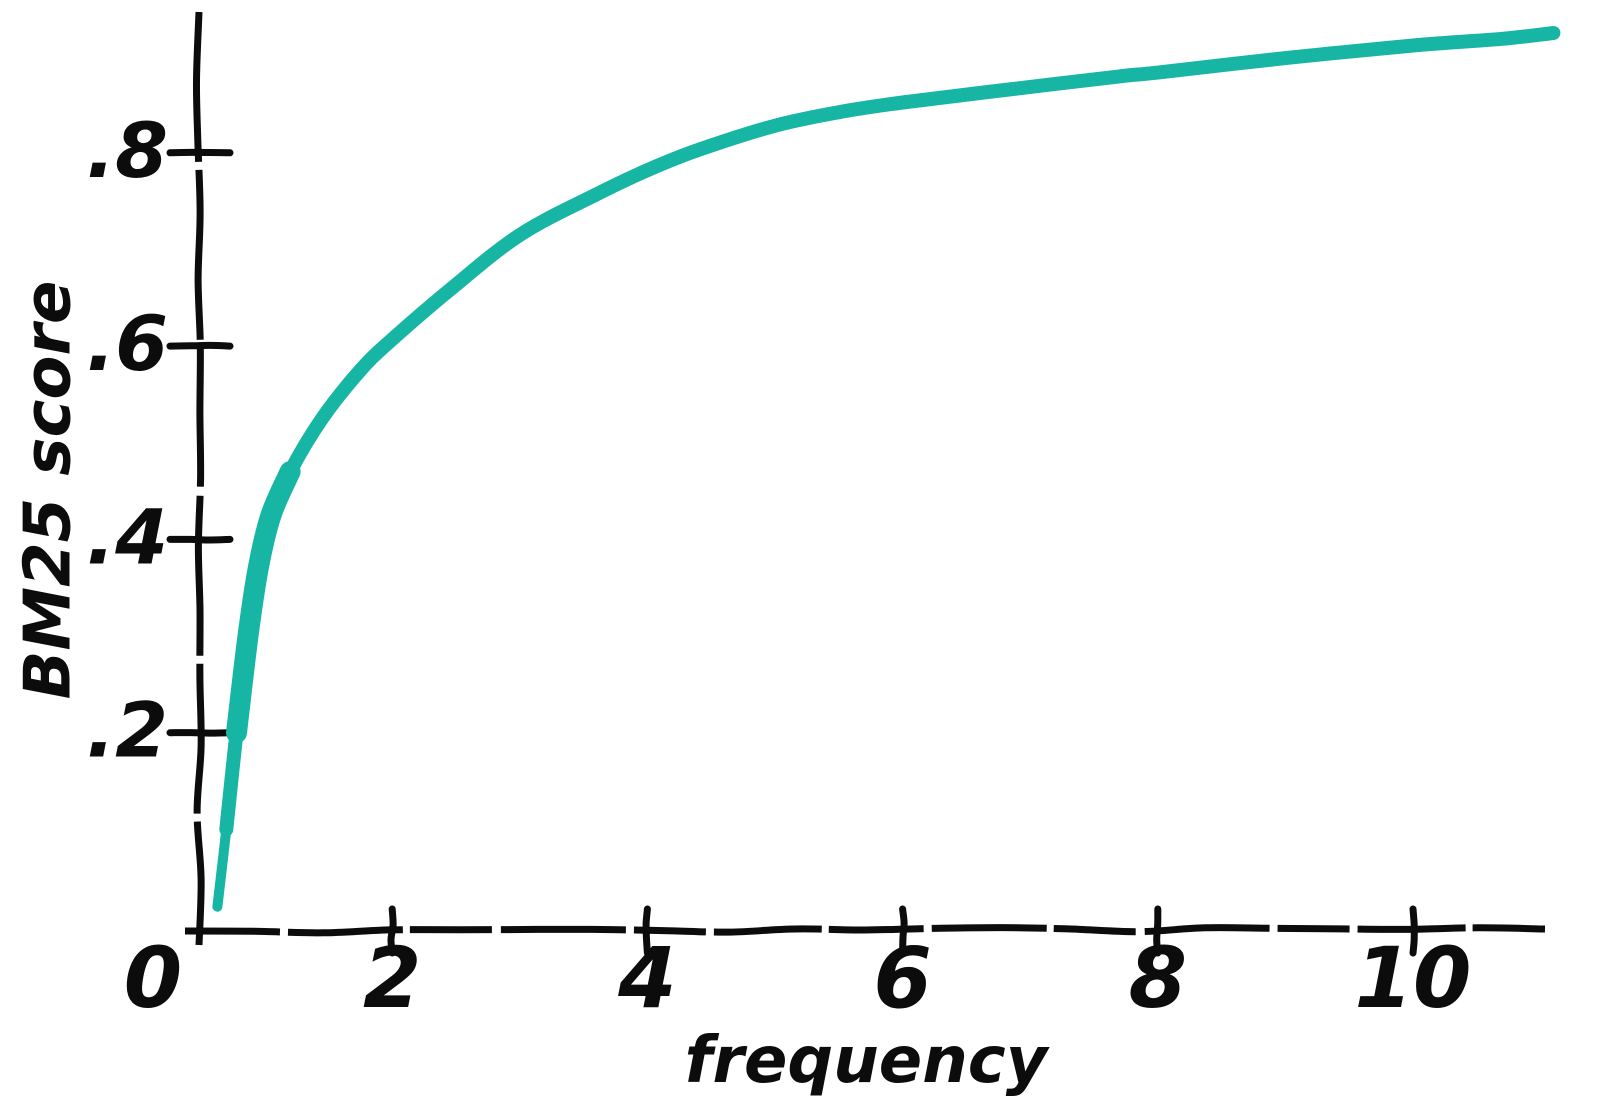 This screenshot has height=1120, width=1620. What do you see at coordinates (902, 978) in the screenshot?
I see `x-tick-label: 6` at bounding box center [902, 978].